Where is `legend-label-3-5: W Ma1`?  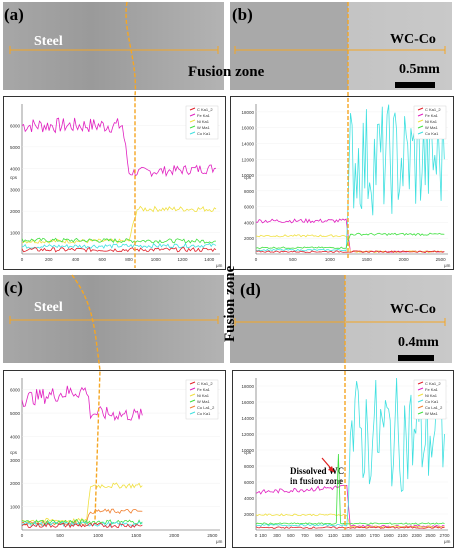
legend-label-3-5: W Ma1 is located at coordinates (431, 413).